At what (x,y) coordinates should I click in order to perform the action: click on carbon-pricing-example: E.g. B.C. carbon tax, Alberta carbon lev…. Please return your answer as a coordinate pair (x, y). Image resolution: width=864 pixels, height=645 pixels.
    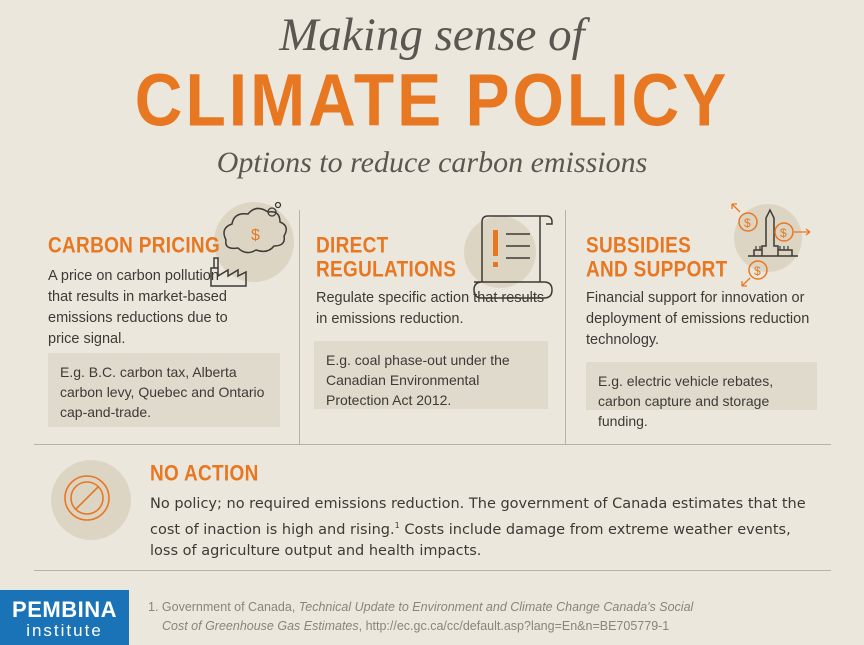
    Looking at the image, I should click on (164, 390).